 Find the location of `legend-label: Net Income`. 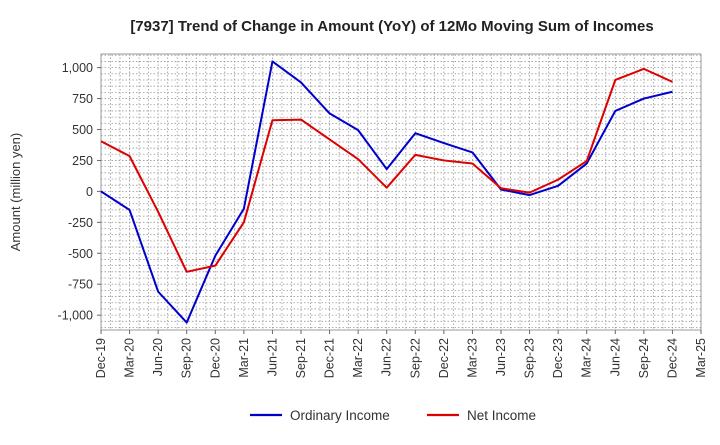

legend-label: Net Income is located at coordinates (501, 415).